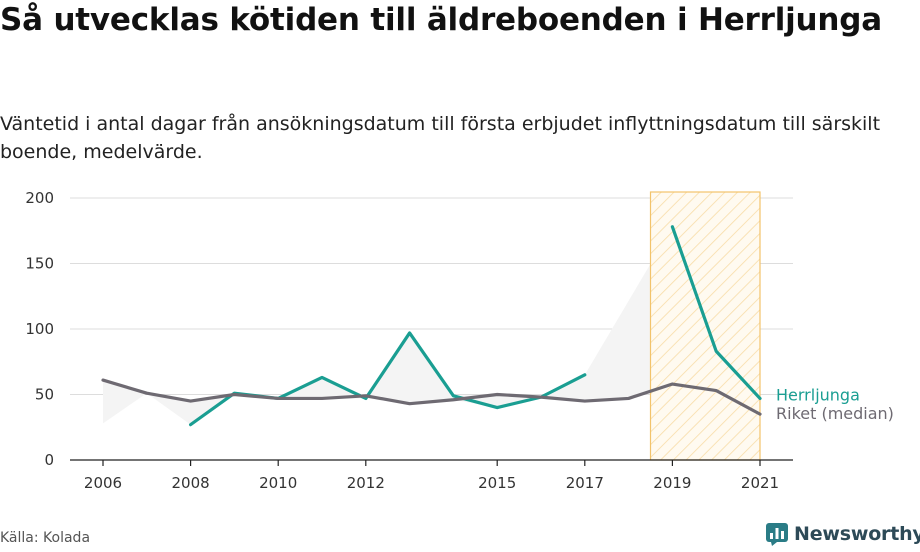 The width and height of the screenshot is (920, 552). Describe the element at coordinates (497, 483) in the screenshot. I see `x-tick-label: 2015` at that location.